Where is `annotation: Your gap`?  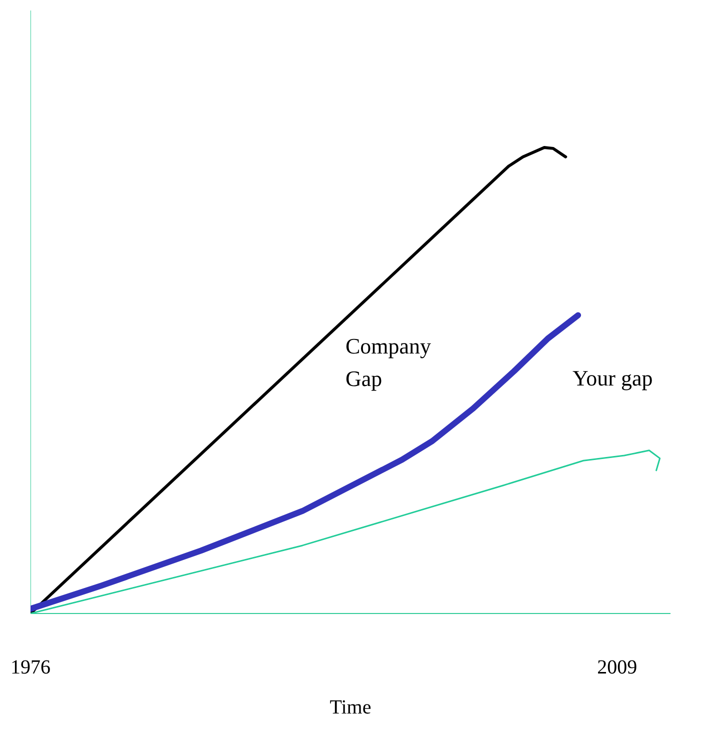
annotation: Your gap is located at coordinates (612, 378).